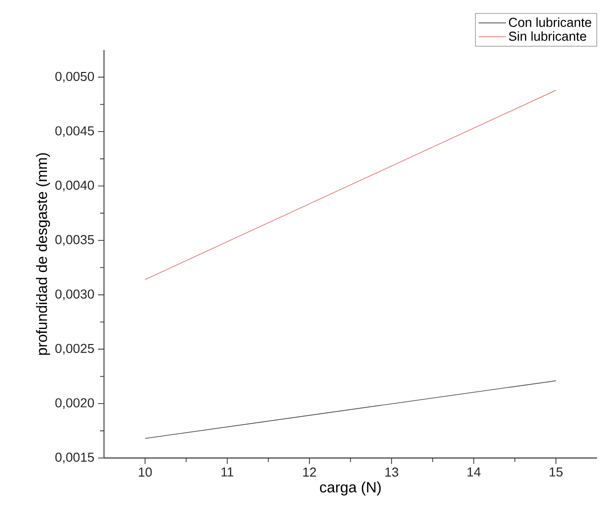 This screenshot has width=601, height=522. I want to click on x-tick-label: 15, so click(556, 472).